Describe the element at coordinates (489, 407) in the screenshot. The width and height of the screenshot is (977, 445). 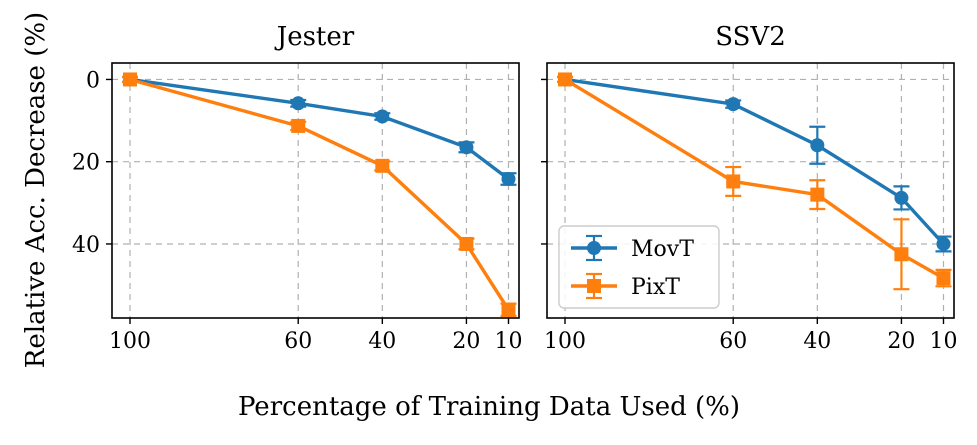
I see `x-axis-label: Percentage of Training Data Used (%)` at that location.